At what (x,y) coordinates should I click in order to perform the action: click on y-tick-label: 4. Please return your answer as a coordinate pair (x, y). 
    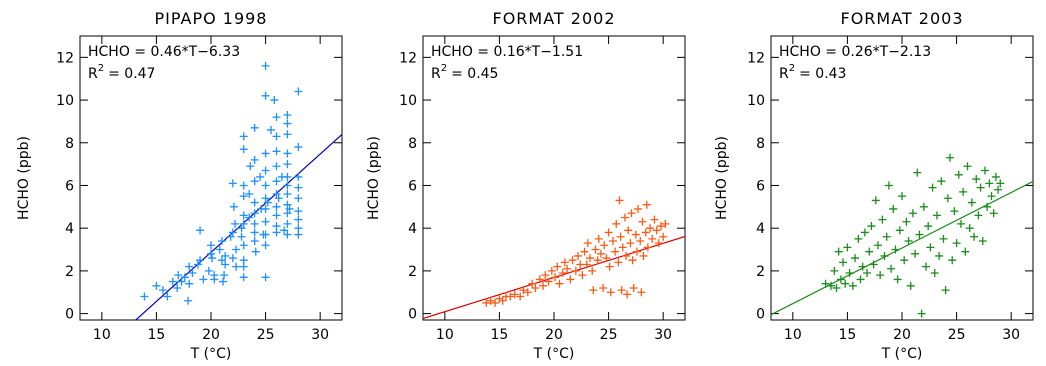
    Looking at the image, I should click on (760, 229).